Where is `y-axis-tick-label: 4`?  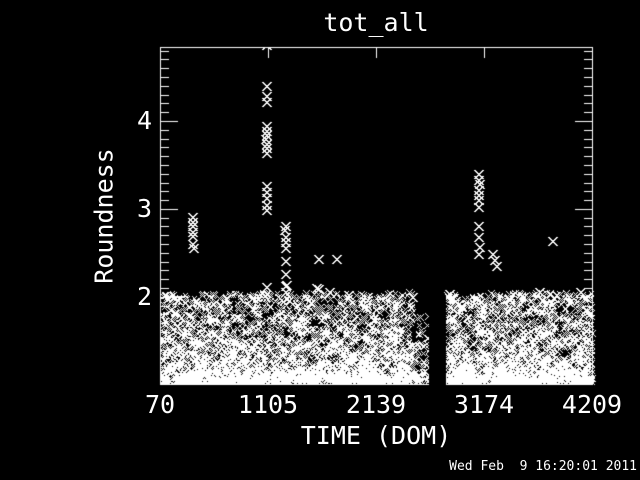 y-axis-tick-label: 4 is located at coordinates (144, 120).